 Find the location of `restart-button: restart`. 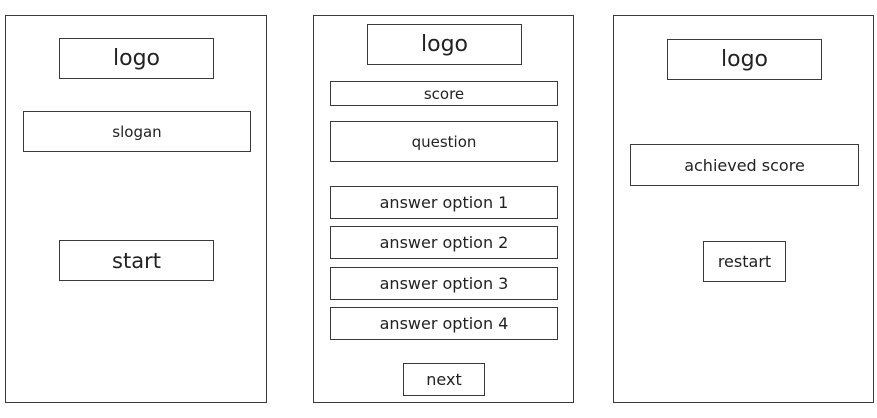

restart-button: restart is located at coordinates (744, 261).